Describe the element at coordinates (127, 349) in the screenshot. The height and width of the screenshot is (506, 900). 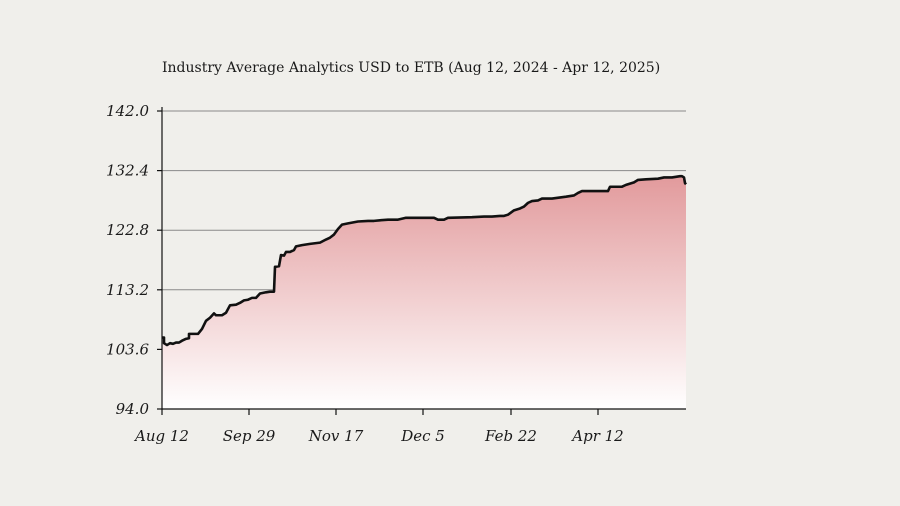
I see `y-tick-label: 103.6` at that location.